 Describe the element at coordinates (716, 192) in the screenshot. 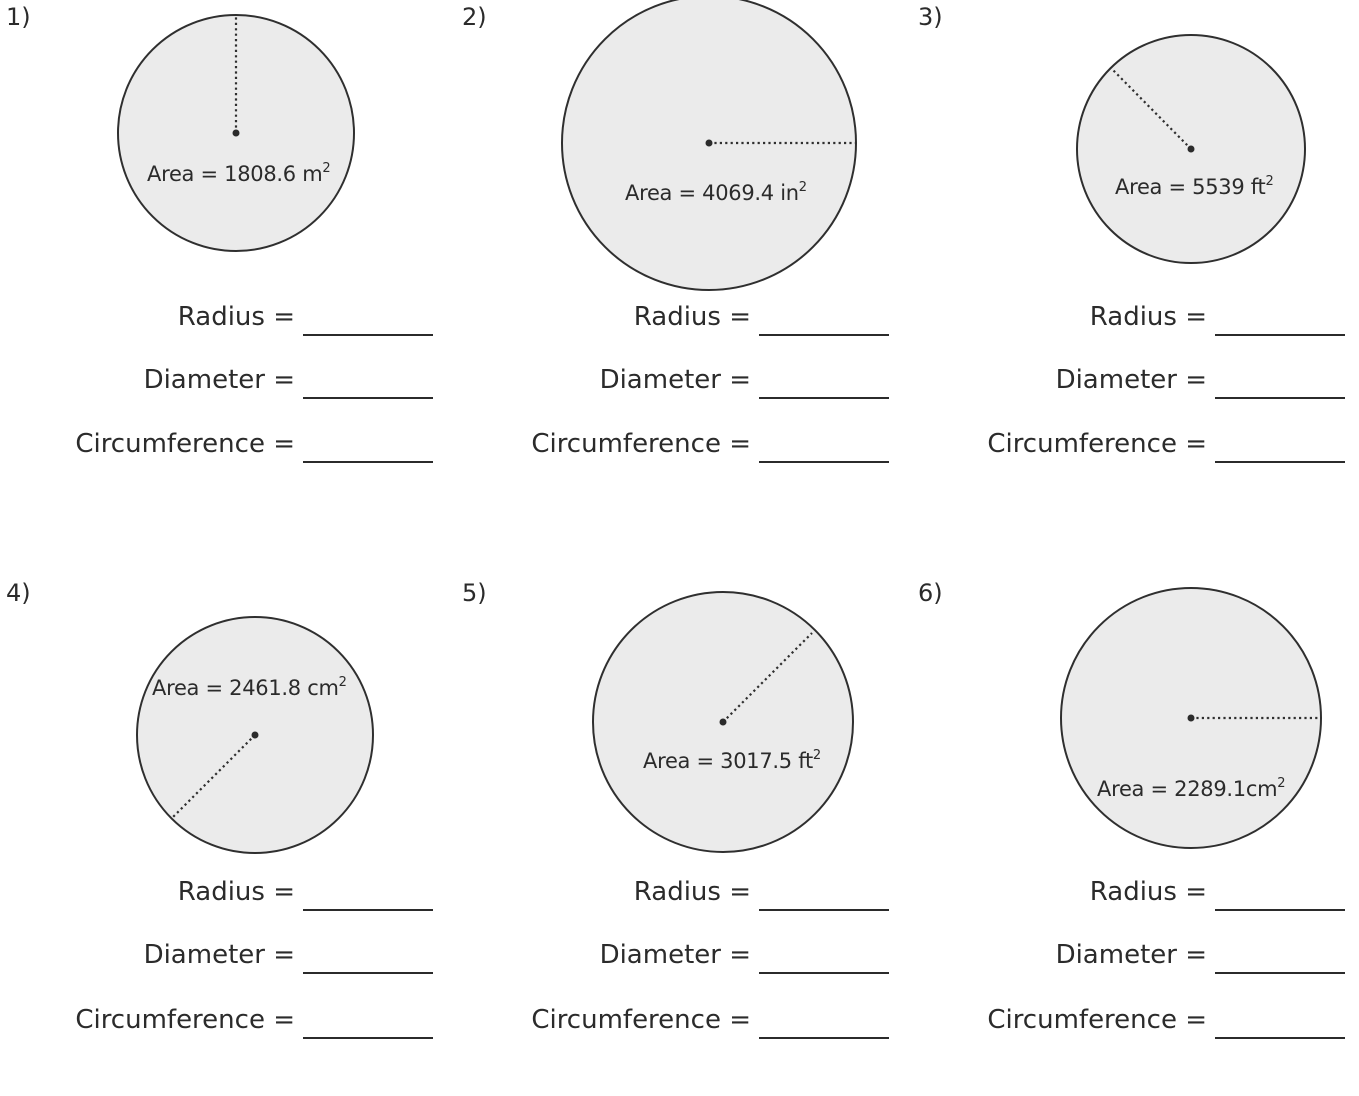

I see `area-label: Area = 4069.4 in2` at that location.